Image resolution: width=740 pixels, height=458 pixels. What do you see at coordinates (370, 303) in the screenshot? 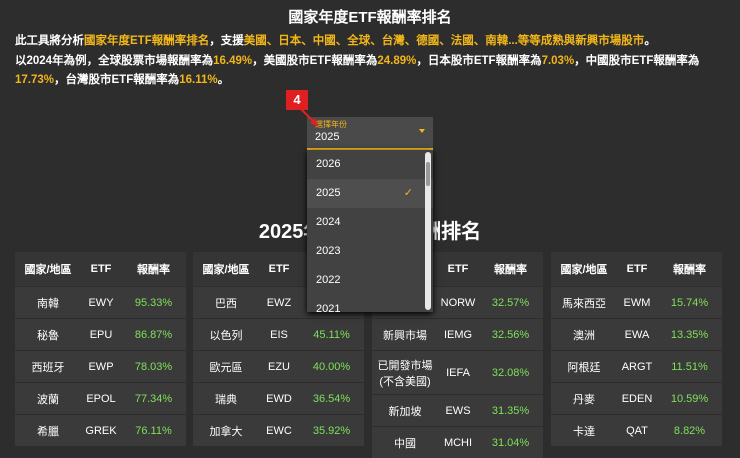
I see `year-option: 2021` at bounding box center [370, 303].